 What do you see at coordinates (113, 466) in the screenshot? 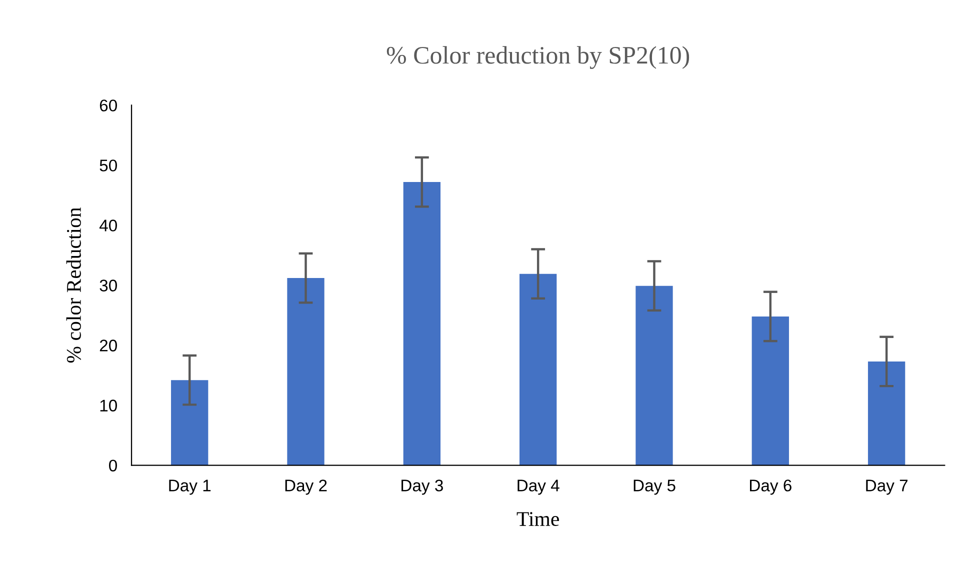
I see `y-tick-label: 0` at bounding box center [113, 466].